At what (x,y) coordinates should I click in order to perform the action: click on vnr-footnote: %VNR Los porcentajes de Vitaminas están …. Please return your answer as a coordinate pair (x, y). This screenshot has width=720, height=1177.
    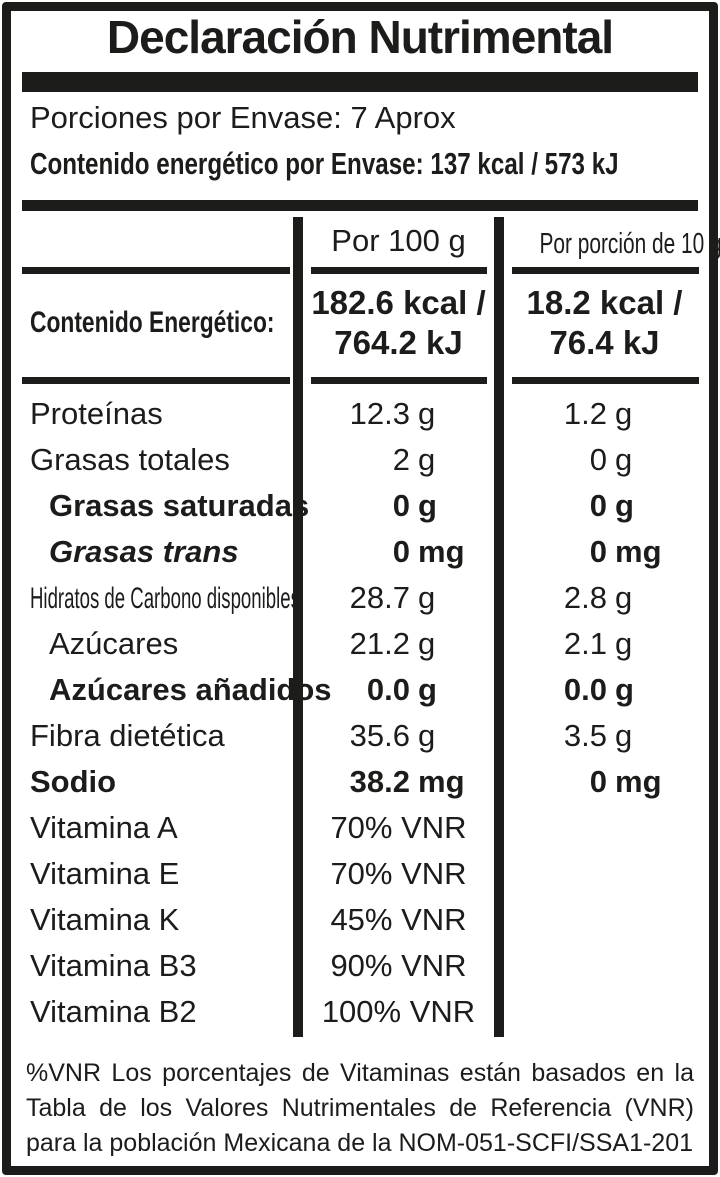
    Looking at the image, I should click on (360, 1108).